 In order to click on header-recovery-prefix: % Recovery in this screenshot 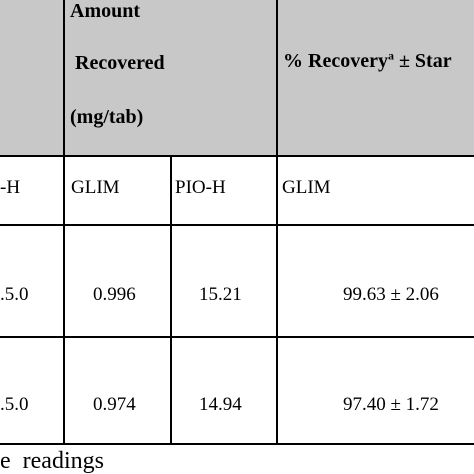, I will do `click(335, 61)`.